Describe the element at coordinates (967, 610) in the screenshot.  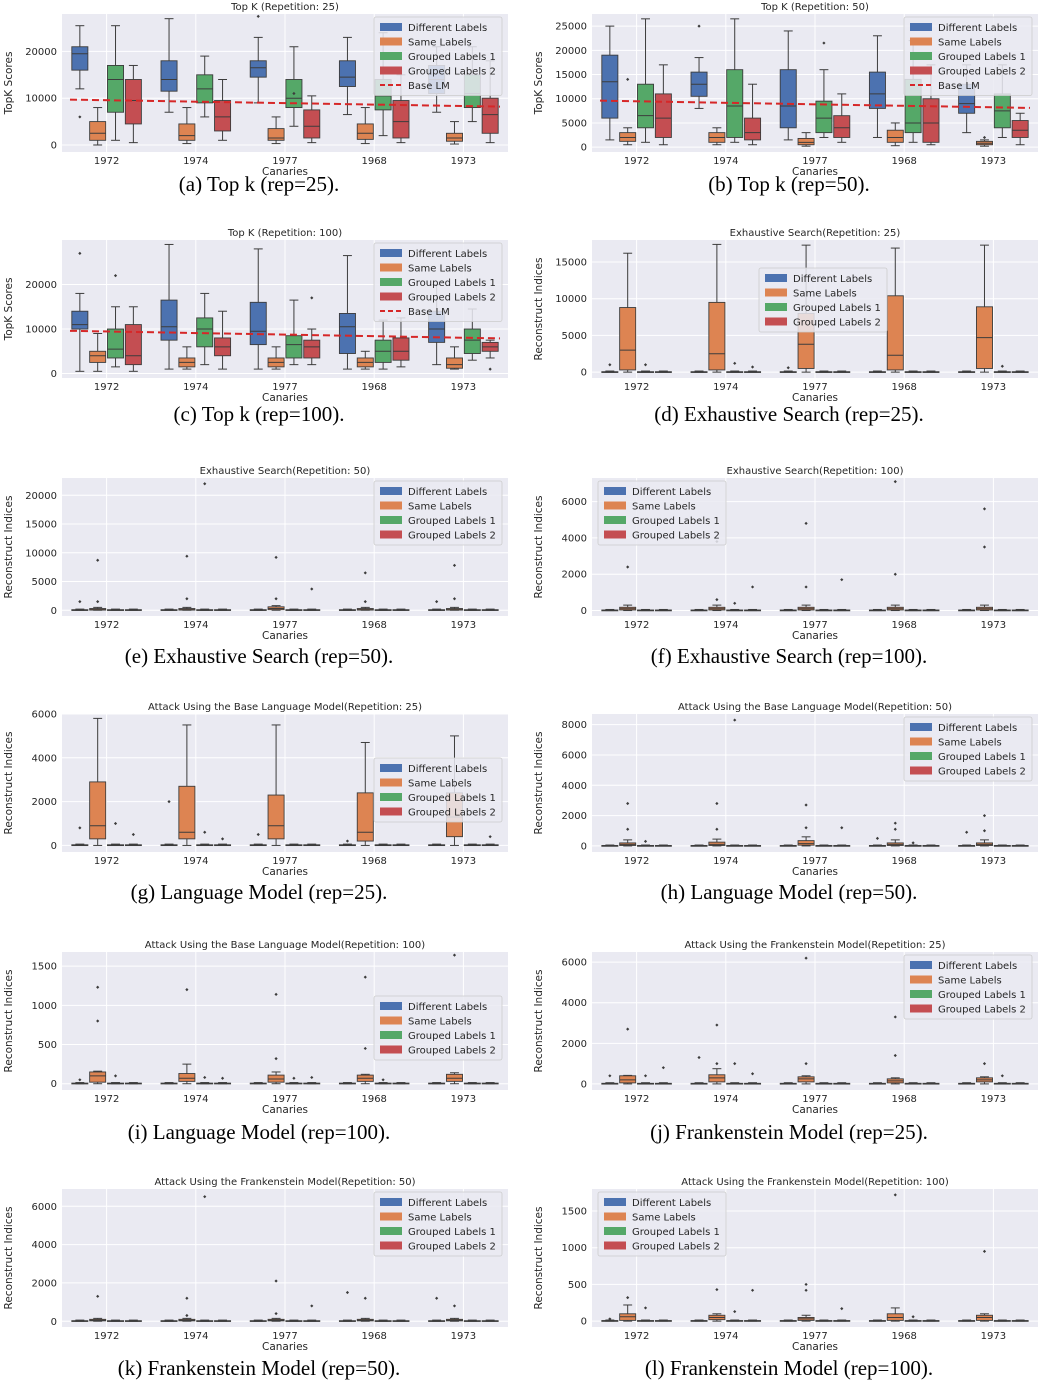
I see `box-different-labels-1973` at that location.